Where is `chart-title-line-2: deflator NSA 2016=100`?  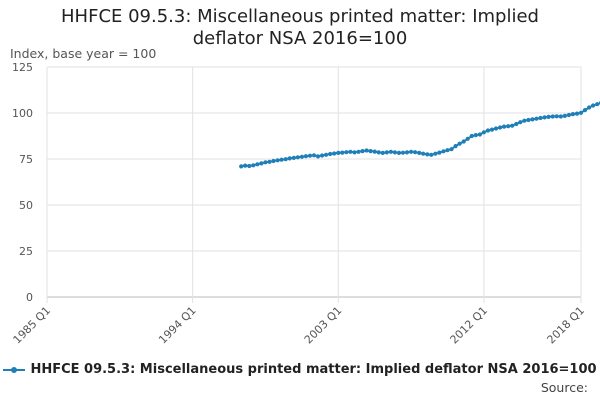 chart-title-line-2: deflator NSA 2016=100 is located at coordinates (300, 38).